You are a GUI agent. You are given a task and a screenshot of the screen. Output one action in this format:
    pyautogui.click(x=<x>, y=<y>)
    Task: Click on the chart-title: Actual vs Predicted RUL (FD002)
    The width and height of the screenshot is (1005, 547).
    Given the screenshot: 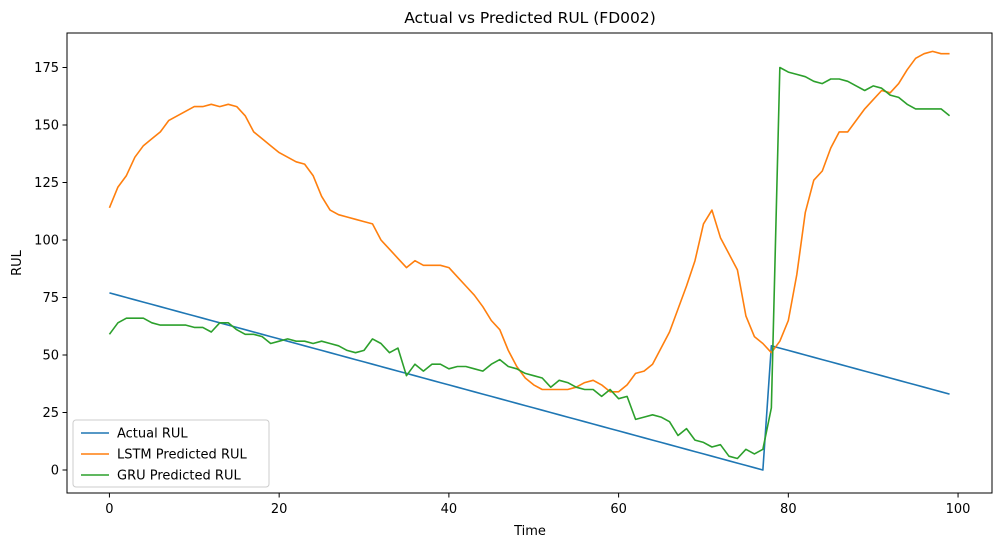 What is the action you would take?
    pyautogui.click(x=530, y=18)
    